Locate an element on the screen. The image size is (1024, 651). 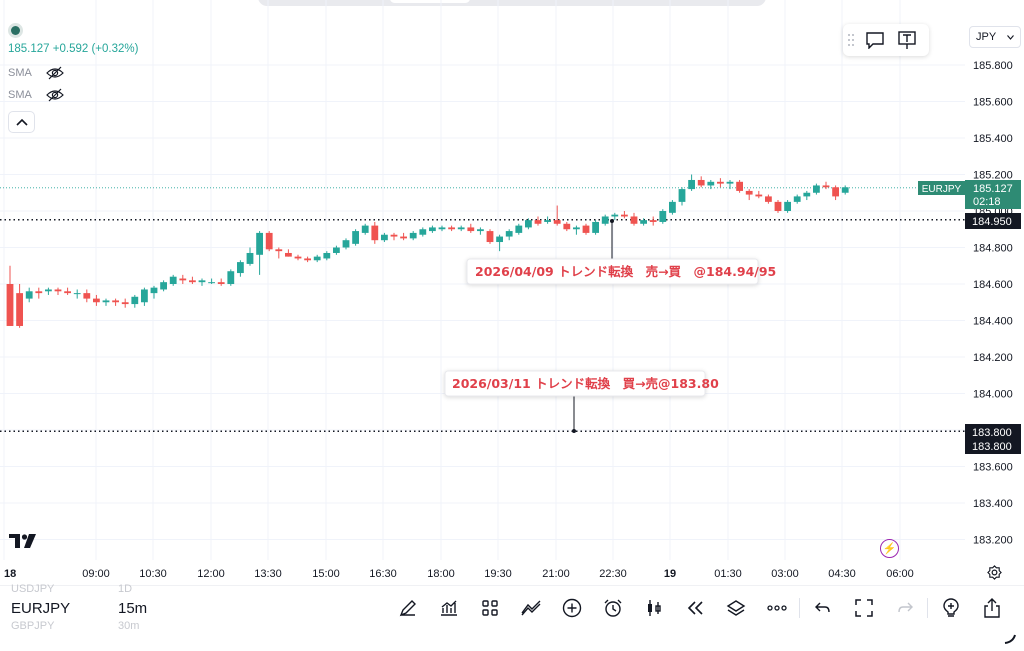
gear-icon is located at coordinates (994, 572).